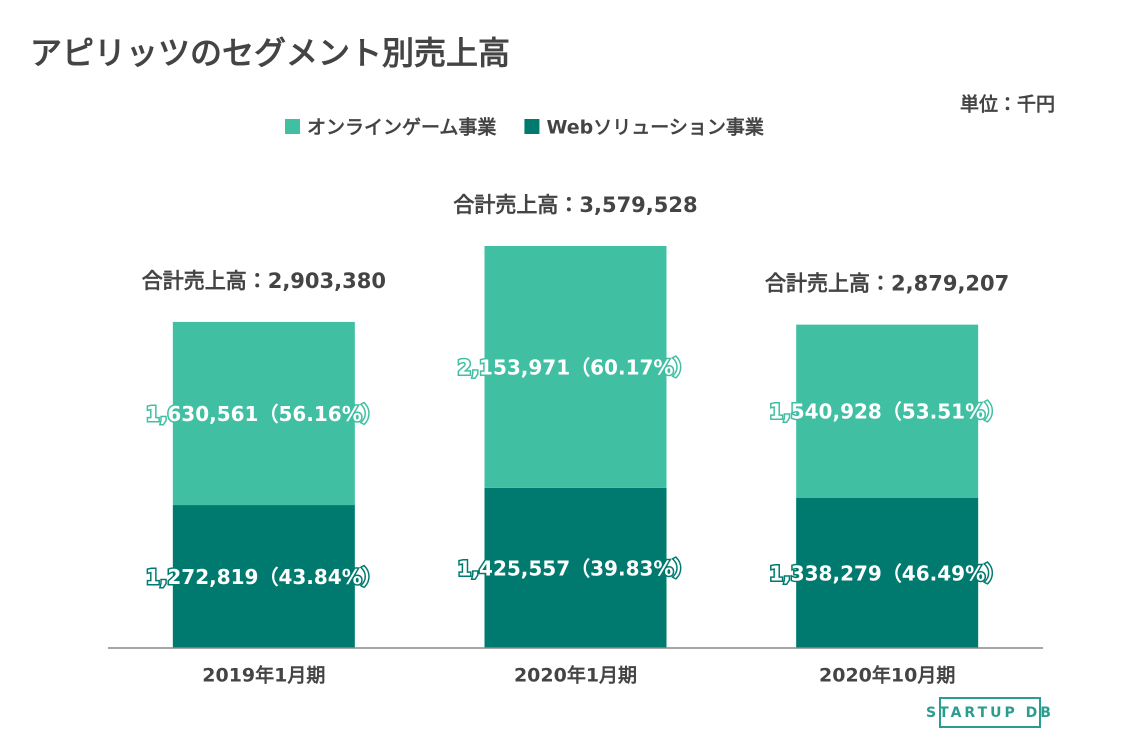 This screenshot has width=1132, height=755. I want to click on total-label: 合計売上高：3,579,528, so click(575, 205).